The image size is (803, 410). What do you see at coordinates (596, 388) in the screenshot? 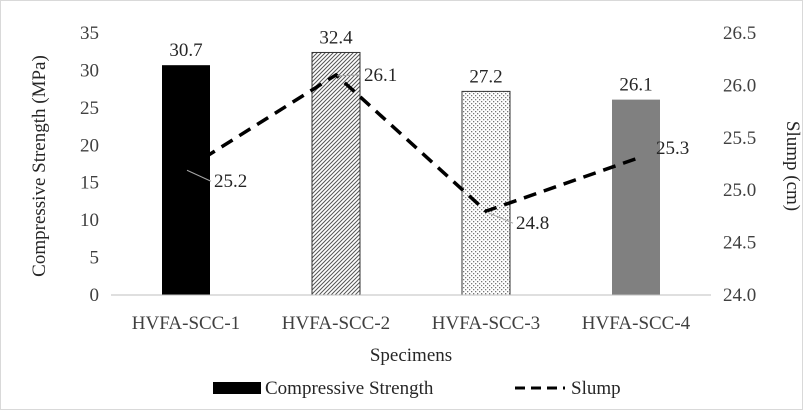
I see `legend-label-slump: Slump` at bounding box center [596, 388].